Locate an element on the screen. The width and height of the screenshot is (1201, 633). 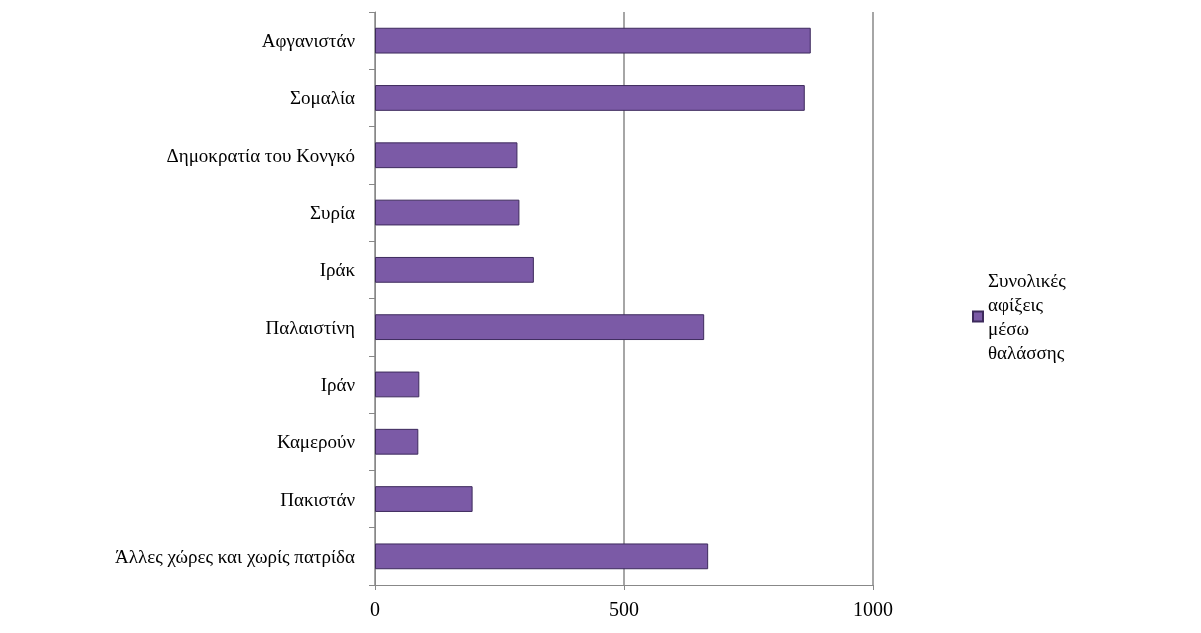
y-tick-label: Ιράν is located at coordinates (338, 384).